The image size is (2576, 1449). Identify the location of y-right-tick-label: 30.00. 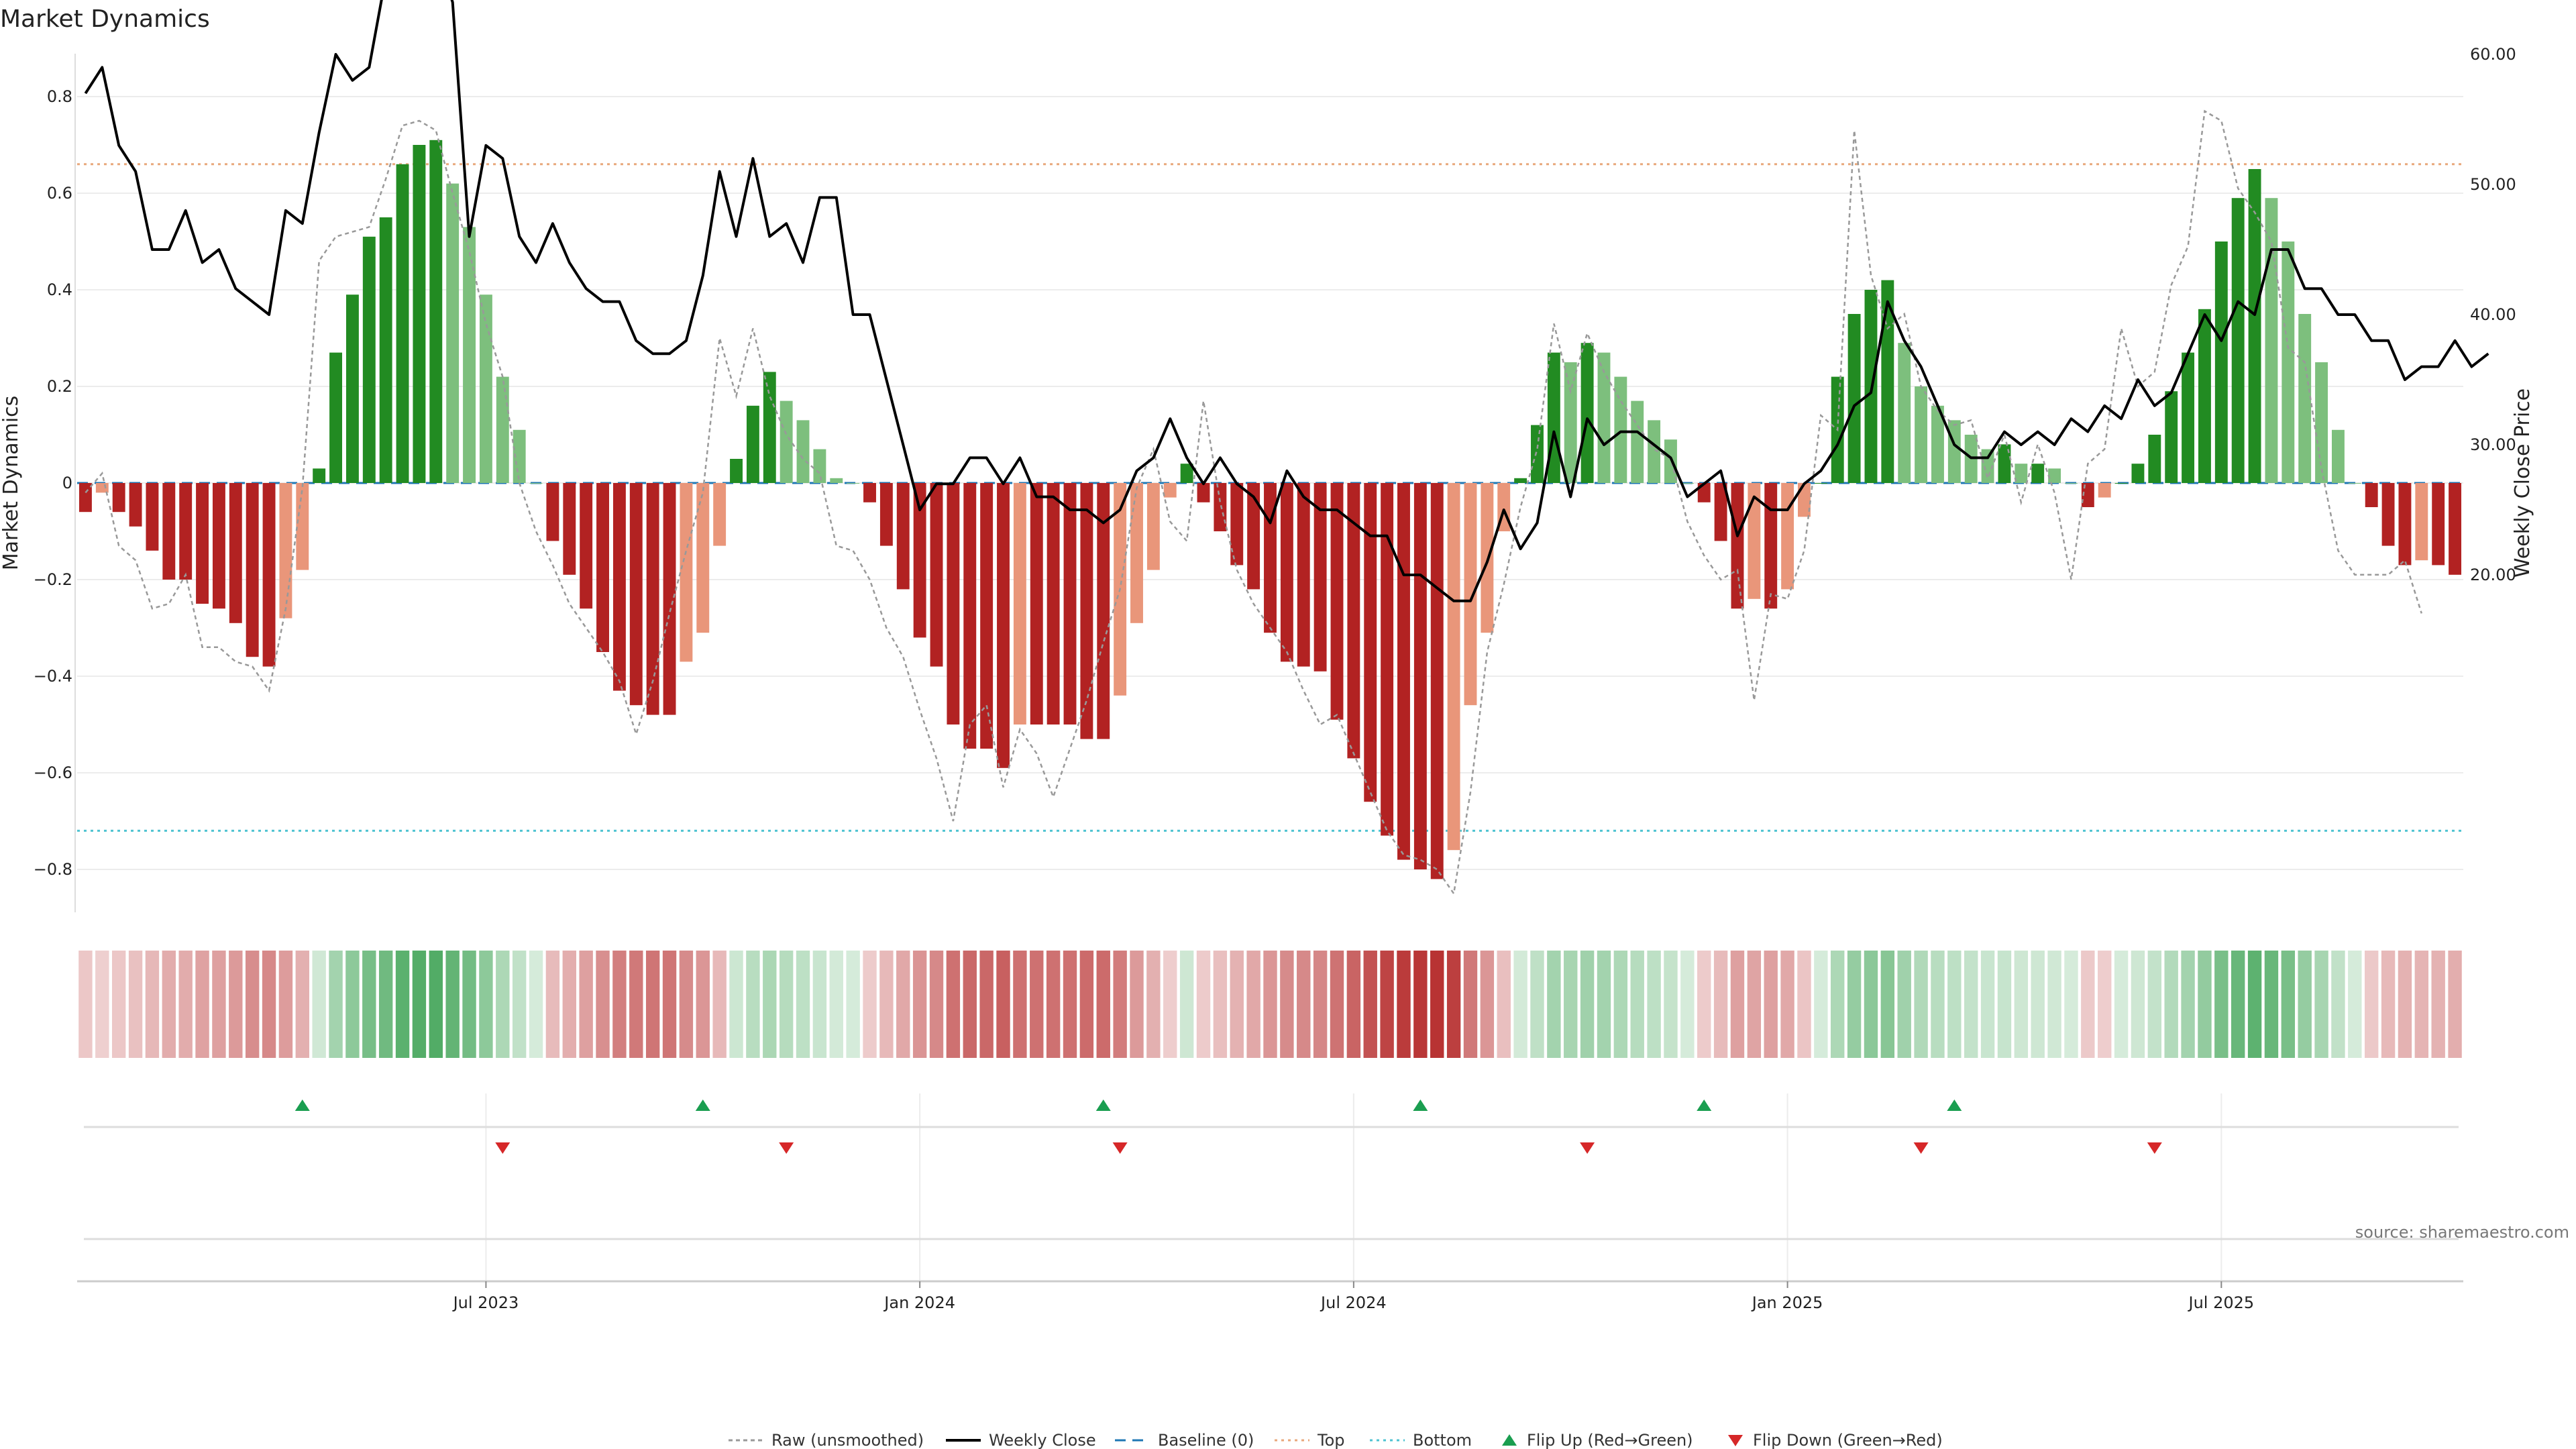
(2493, 444).